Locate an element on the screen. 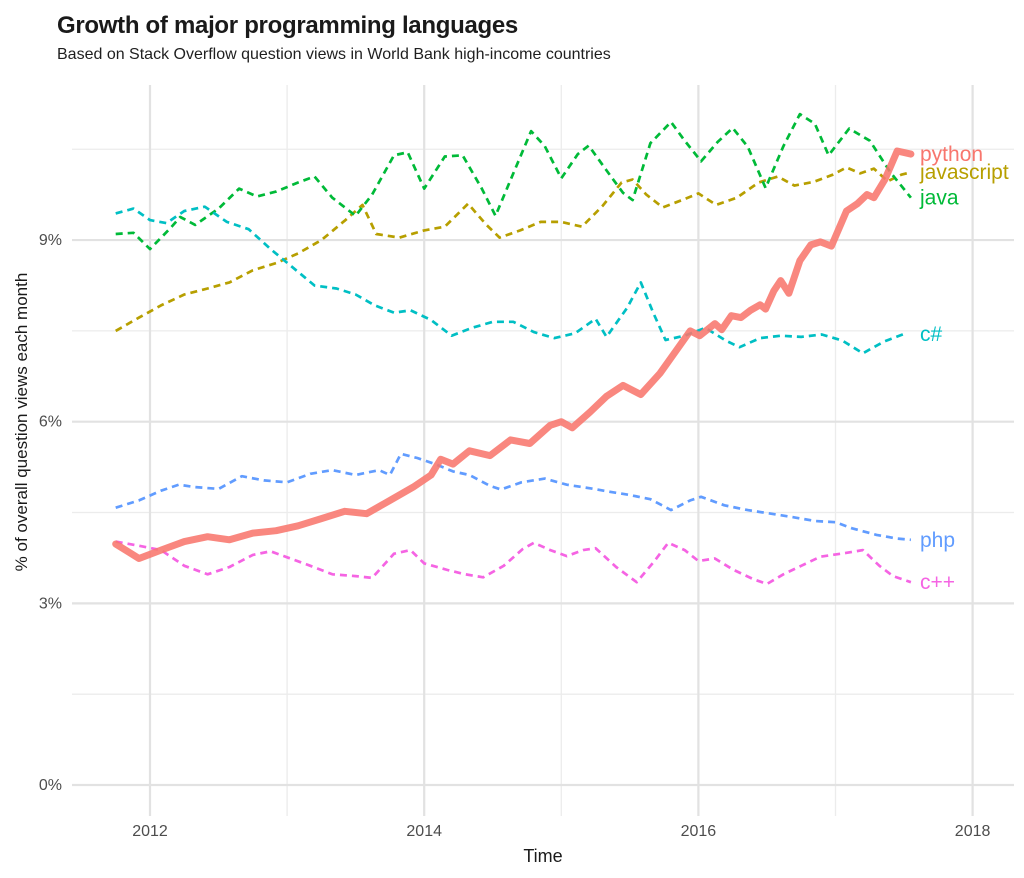  series-line-java is located at coordinates (513, 181).